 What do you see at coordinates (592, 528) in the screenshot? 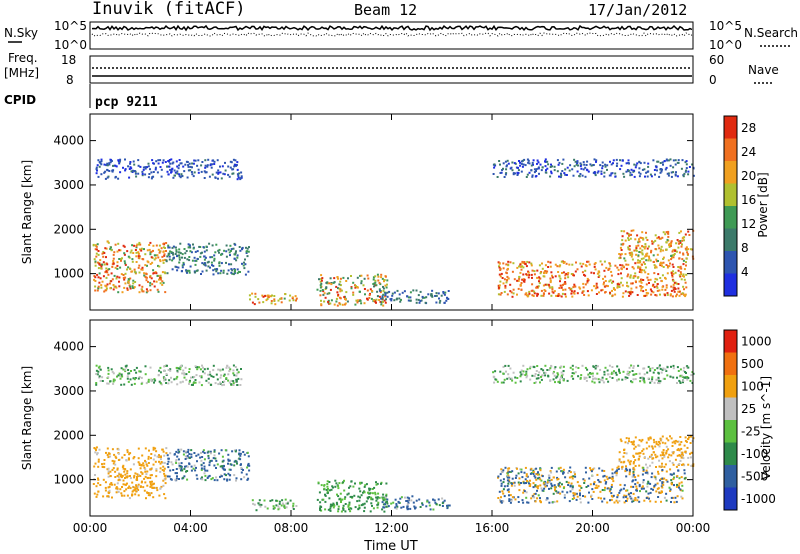
I see `x-tick-label: 20:00` at bounding box center [592, 528].